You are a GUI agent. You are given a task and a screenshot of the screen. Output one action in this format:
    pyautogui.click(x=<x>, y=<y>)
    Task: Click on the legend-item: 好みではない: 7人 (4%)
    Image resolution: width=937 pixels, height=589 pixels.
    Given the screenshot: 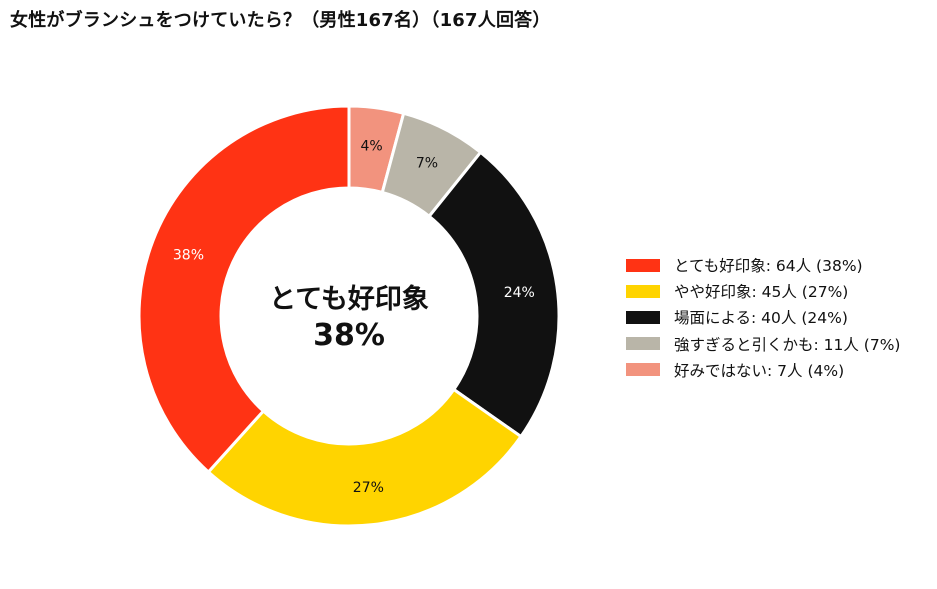 What is the action you would take?
    pyautogui.click(x=763, y=370)
    